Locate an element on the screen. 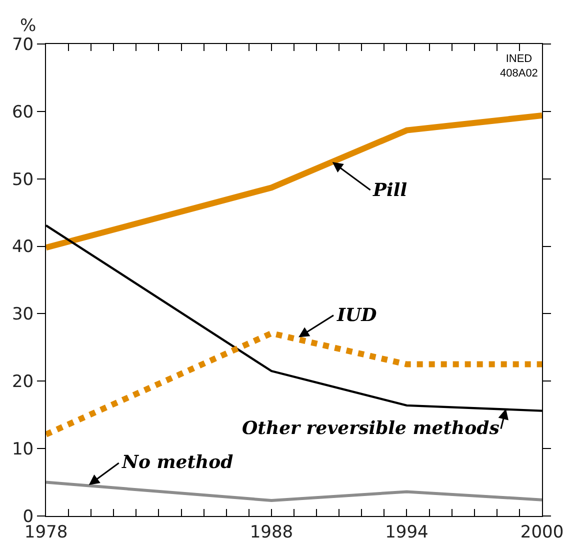 This screenshot has height=554, width=576. y-tick-label: 60 is located at coordinates (23, 112).